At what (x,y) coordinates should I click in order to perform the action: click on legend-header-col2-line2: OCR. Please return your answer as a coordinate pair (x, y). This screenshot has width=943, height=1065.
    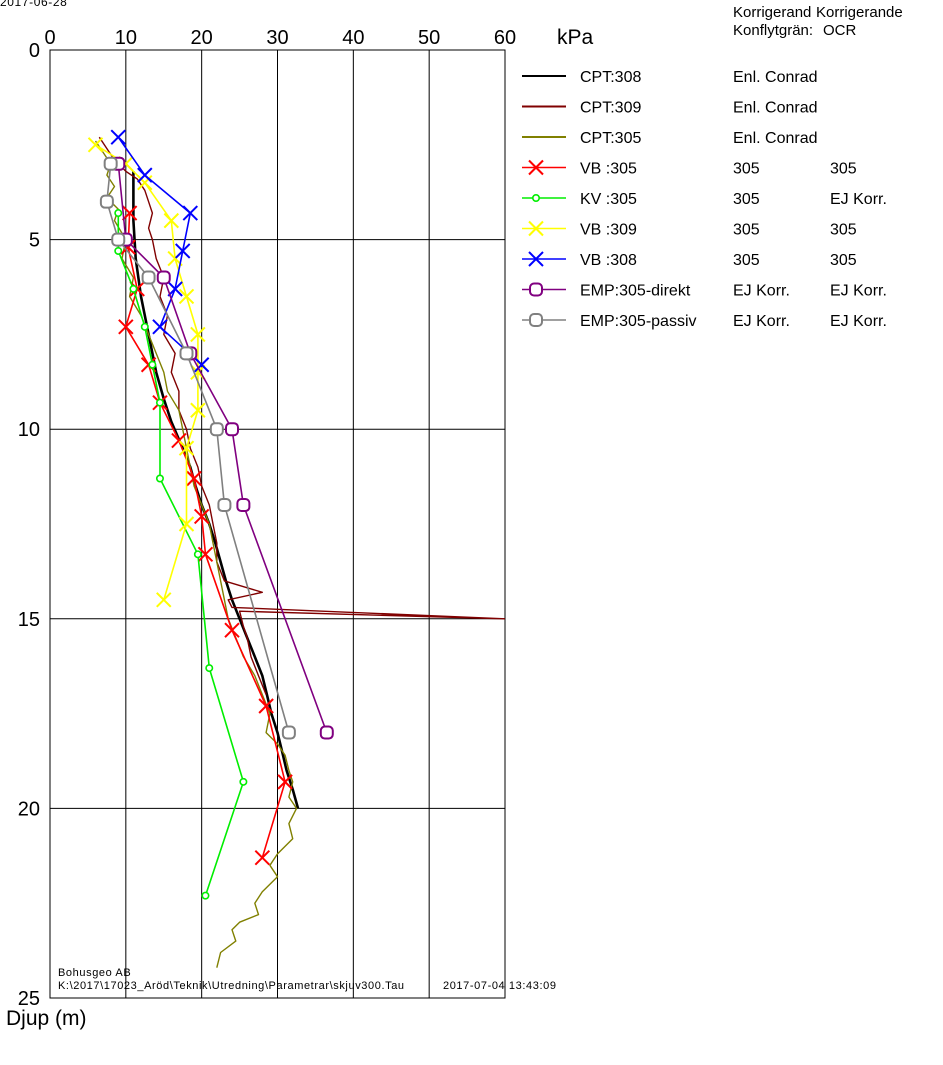
    Looking at the image, I should click on (840, 30).